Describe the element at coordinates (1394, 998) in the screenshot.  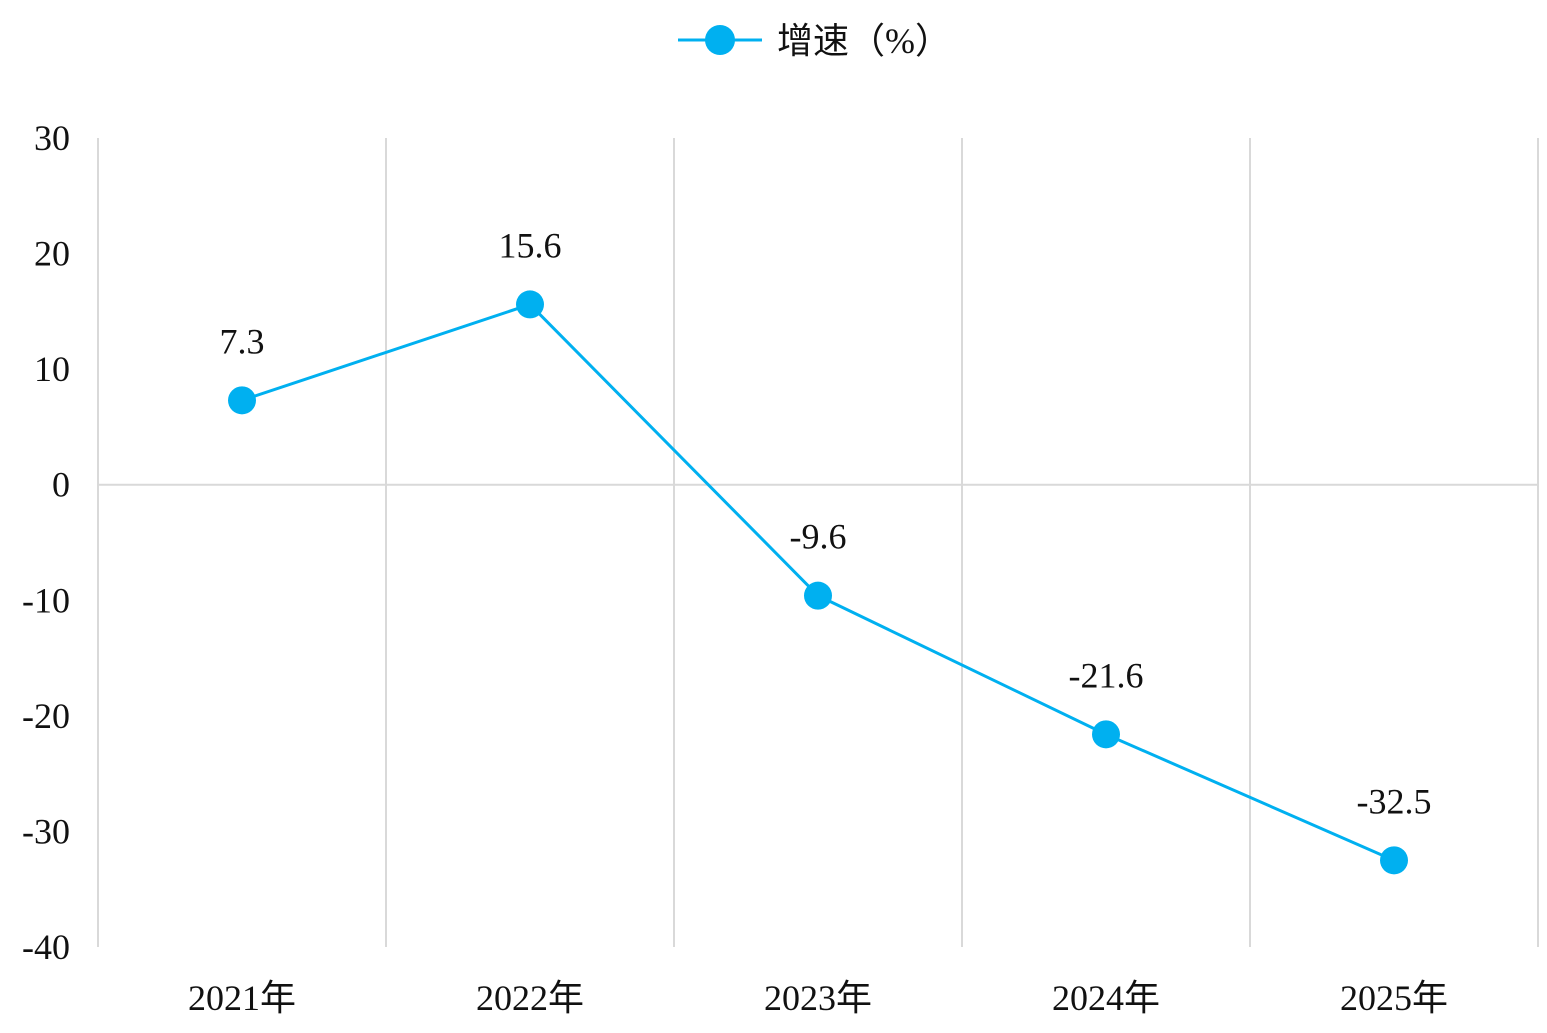
I see `x-tick-label: 2025年` at that location.